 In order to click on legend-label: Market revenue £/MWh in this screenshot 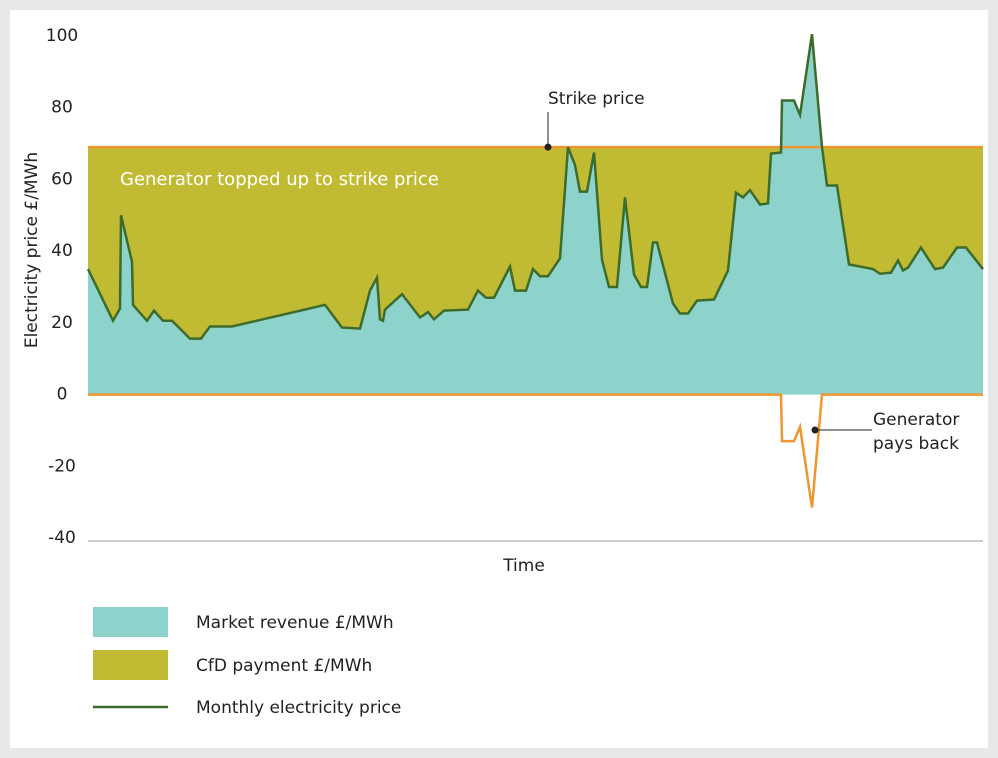, I will do `click(295, 623)`.